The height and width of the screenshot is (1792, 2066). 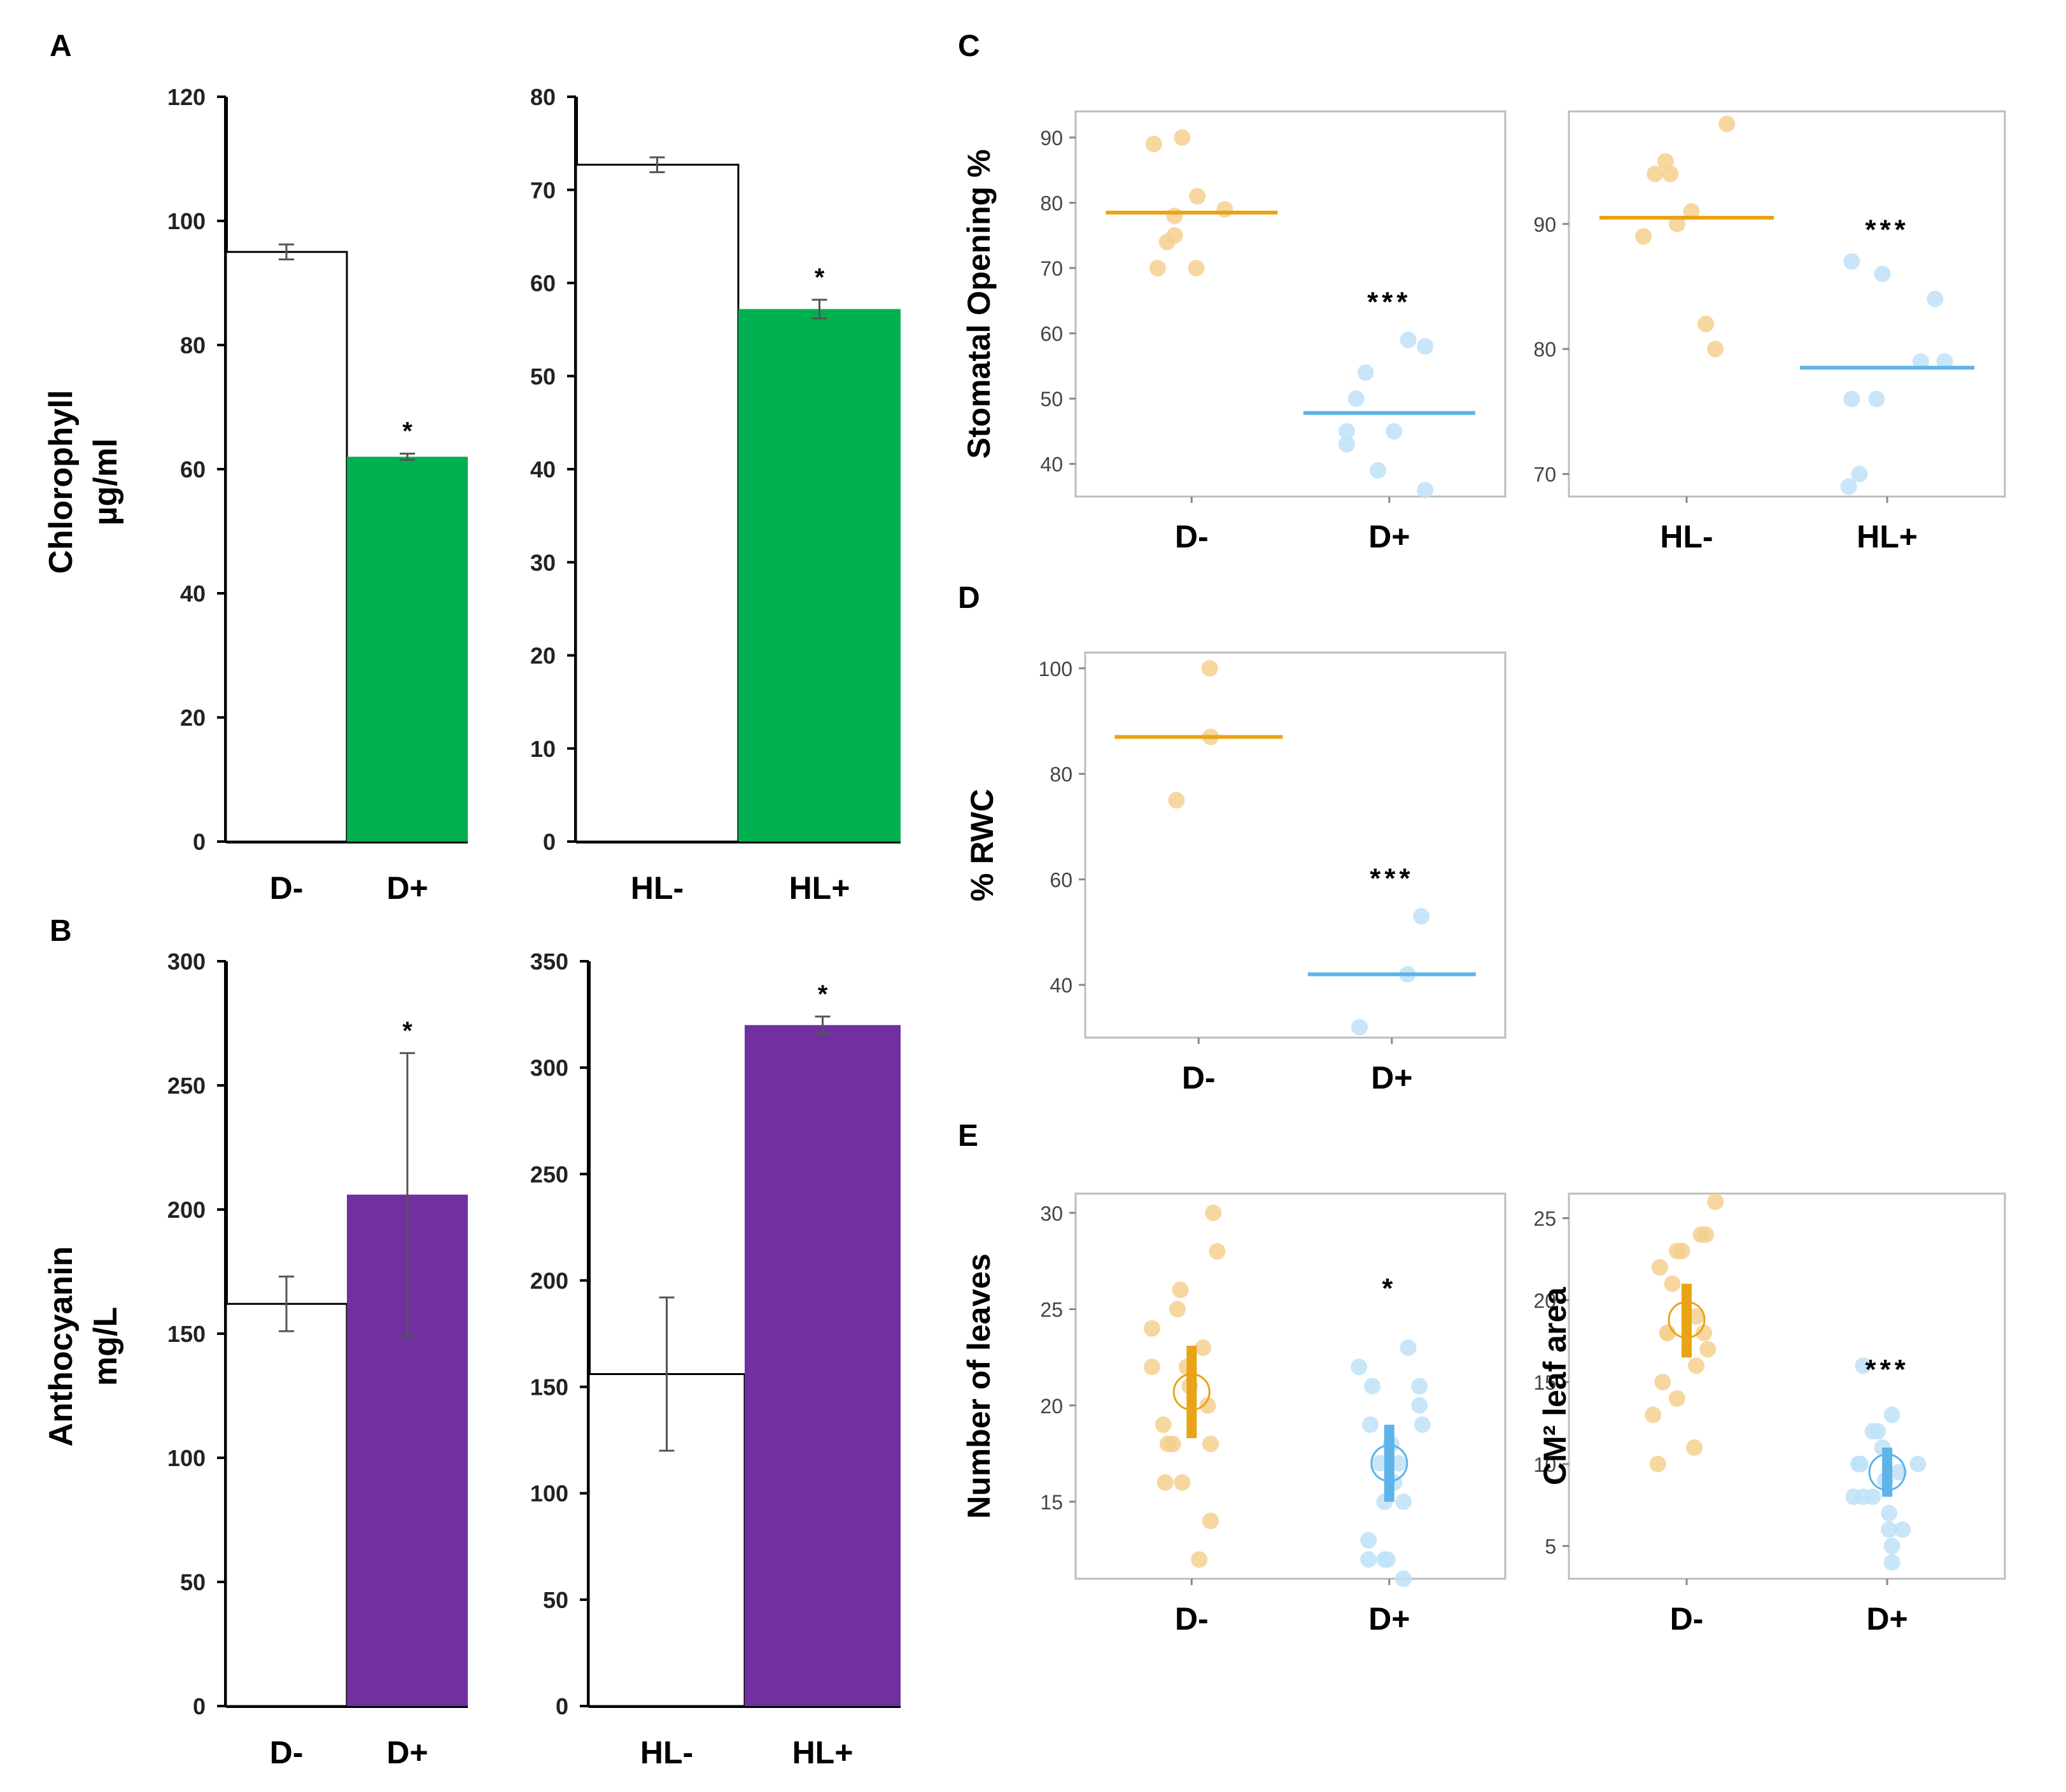 What do you see at coordinates (549, 962) in the screenshot?
I see `y-tick-label: 350` at bounding box center [549, 962].